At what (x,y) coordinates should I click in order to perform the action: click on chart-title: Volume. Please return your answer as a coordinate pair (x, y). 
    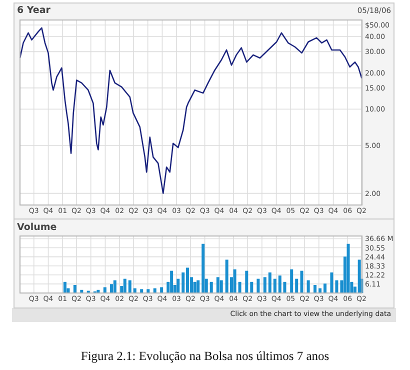
    Looking at the image, I should click on (37, 227).